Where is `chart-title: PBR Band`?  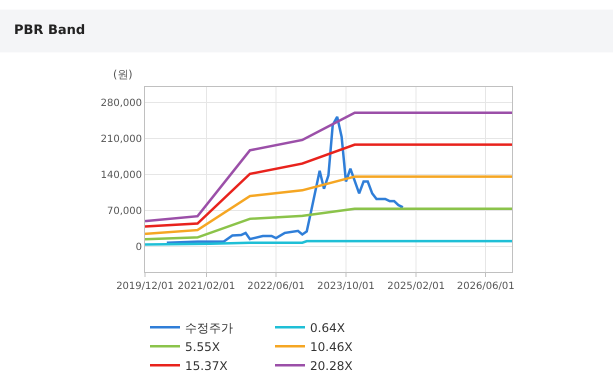 chart-title: PBR Band is located at coordinates (50, 30).